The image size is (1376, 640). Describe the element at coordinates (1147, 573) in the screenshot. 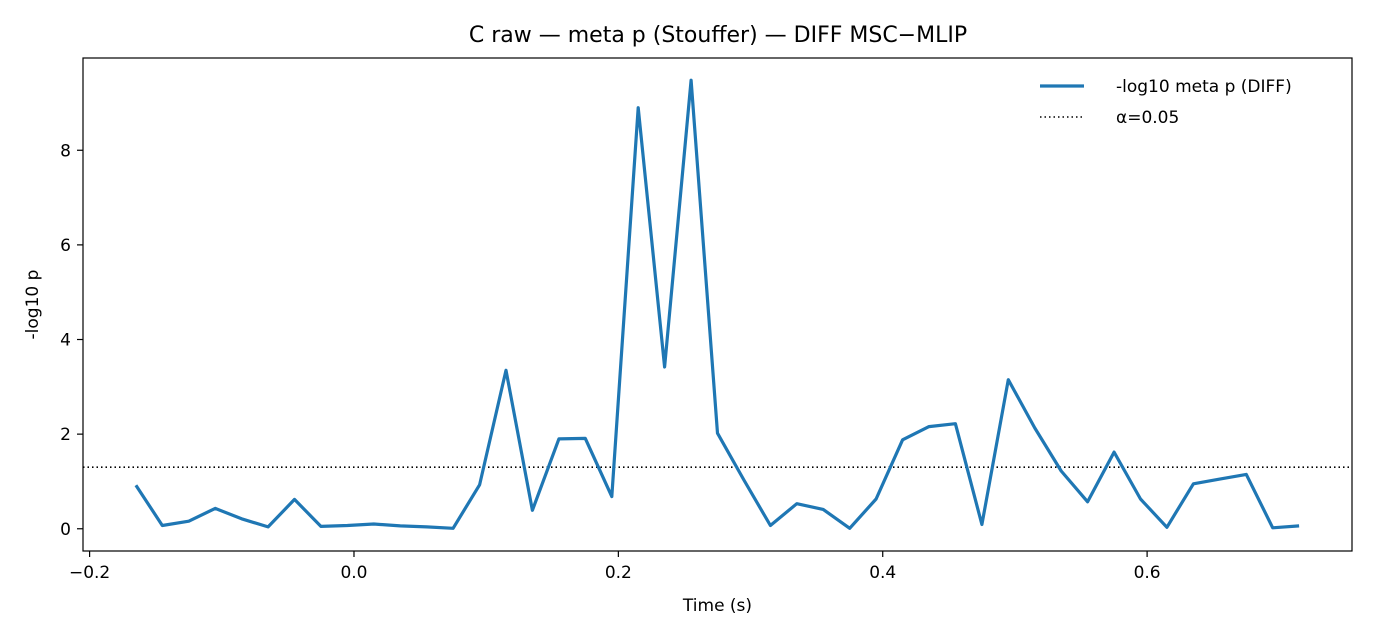

I see `x-tick-label: 0.6` at that location.